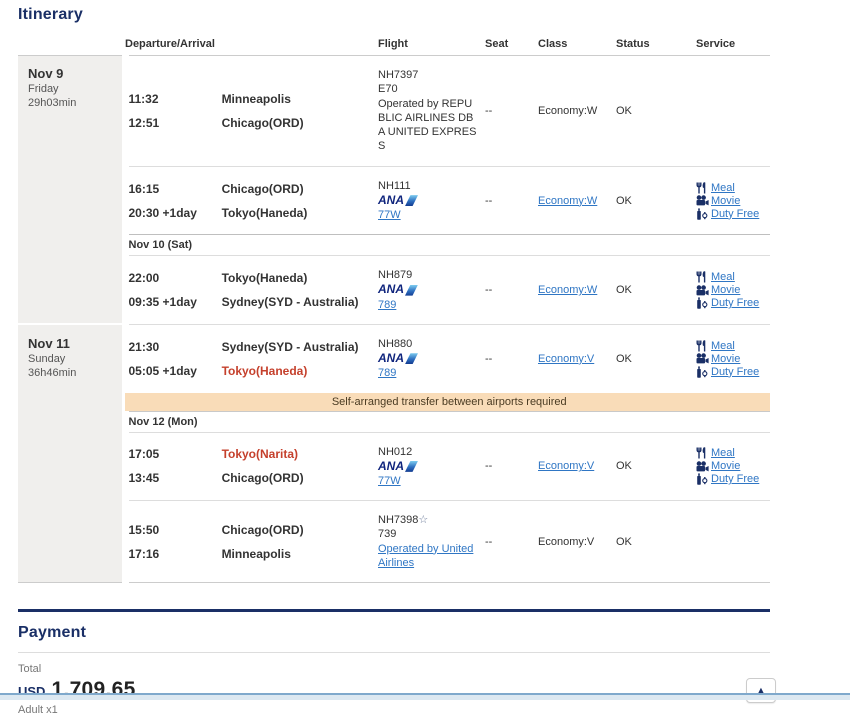  Describe the element at coordinates (144, 478) in the screenshot. I see `arrival-time: 13:45` at that location.